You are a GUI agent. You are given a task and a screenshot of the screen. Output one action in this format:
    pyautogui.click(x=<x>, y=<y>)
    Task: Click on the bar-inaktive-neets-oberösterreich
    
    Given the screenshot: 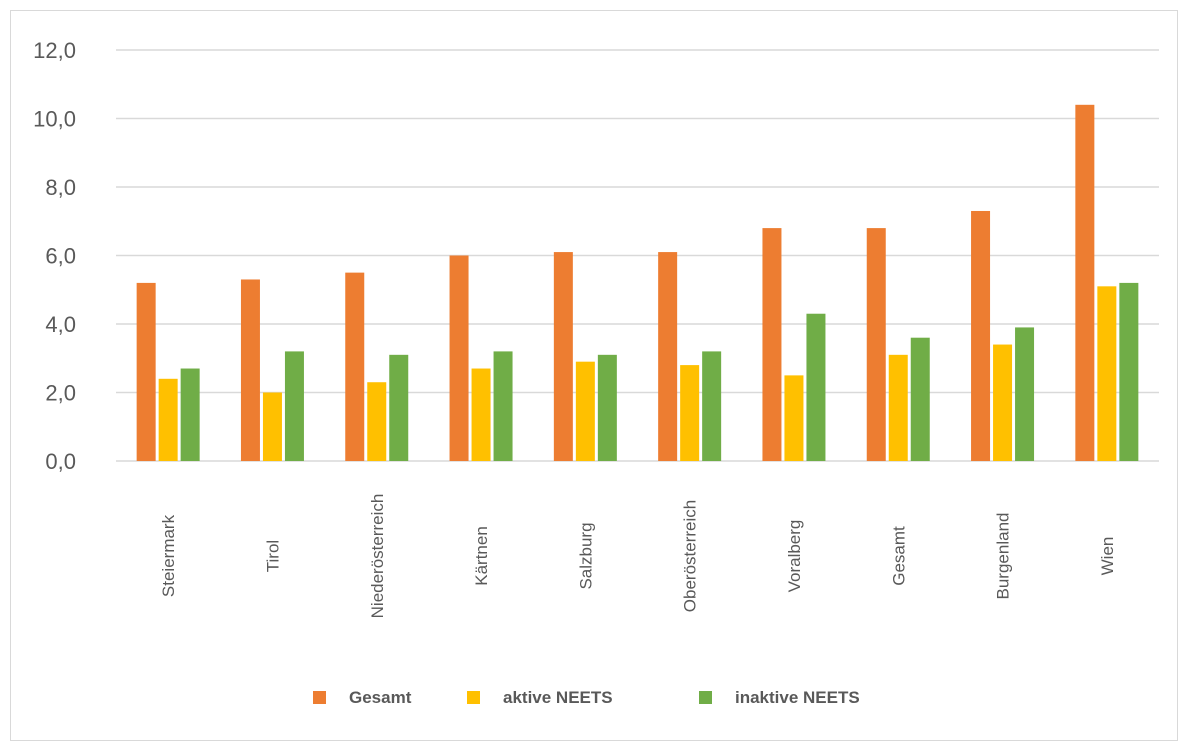 What is the action you would take?
    pyautogui.click(x=712, y=406)
    